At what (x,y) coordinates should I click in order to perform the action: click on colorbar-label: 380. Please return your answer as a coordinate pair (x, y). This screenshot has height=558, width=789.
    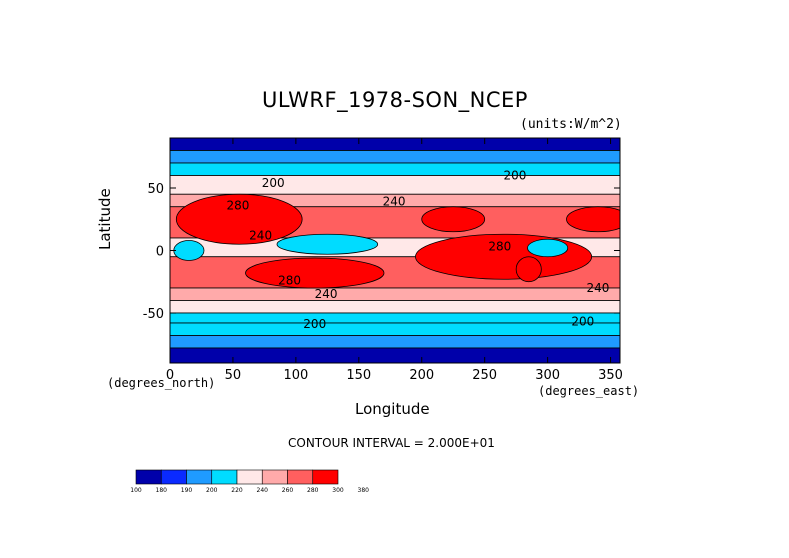
    Looking at the image, I should click on (364, 490).